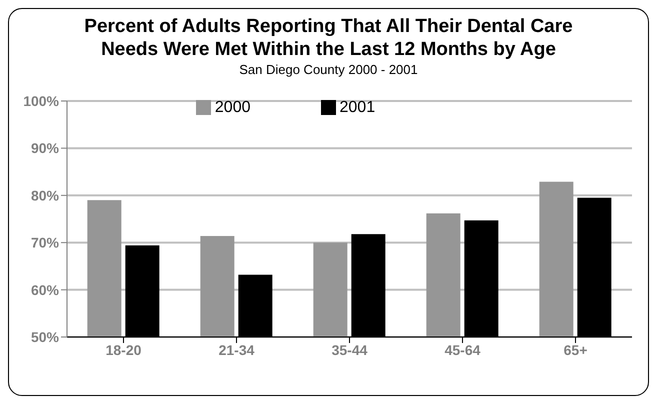 This screenshot has height=402, width=655. What do you see at coordinates (232, 107) in the screenshot?
I see `legend-label: 2000` at bounding box center [232, 107].